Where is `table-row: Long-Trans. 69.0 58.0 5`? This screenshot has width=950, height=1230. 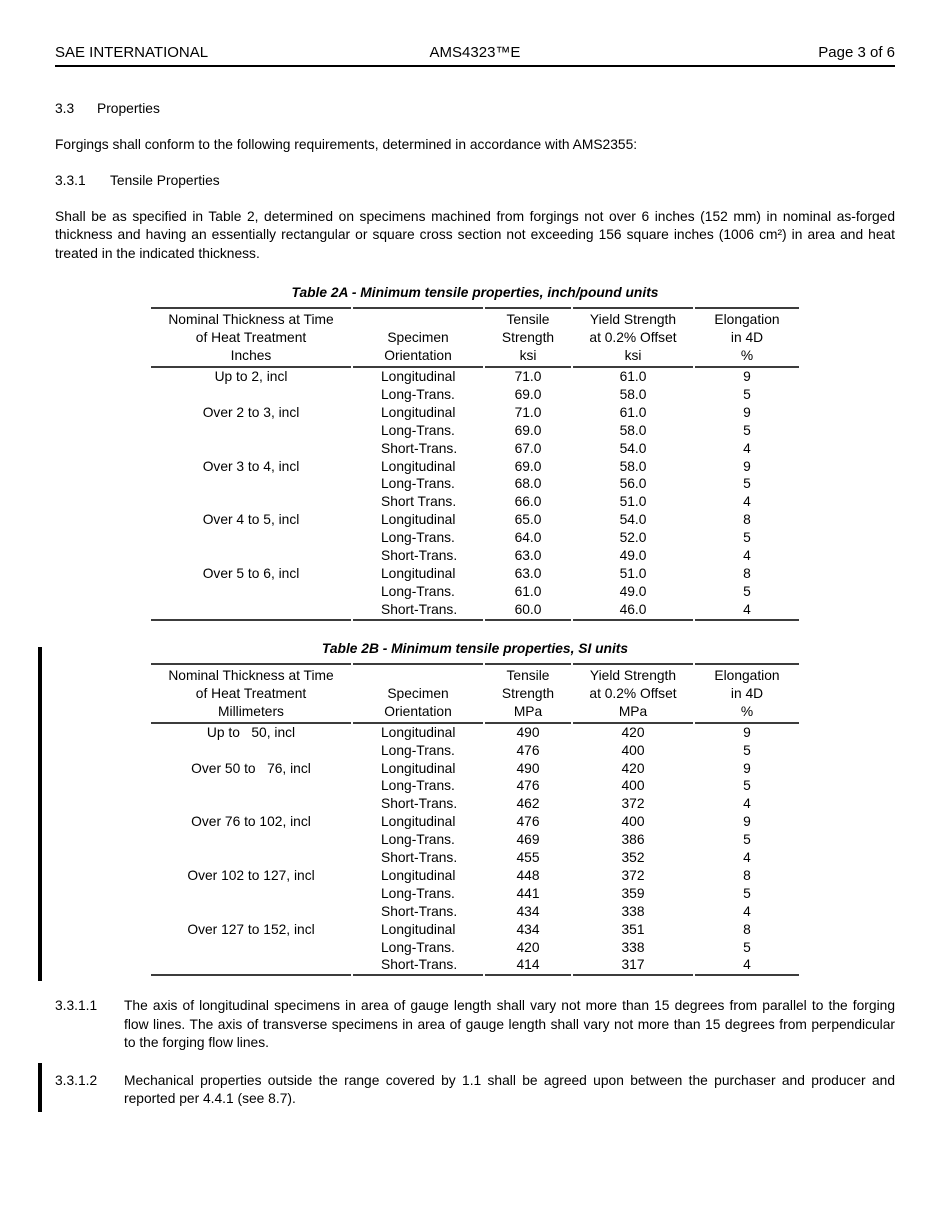 table-row: Long-Trans. 69.0 58.0 5 is located at coordinates (475, 395).